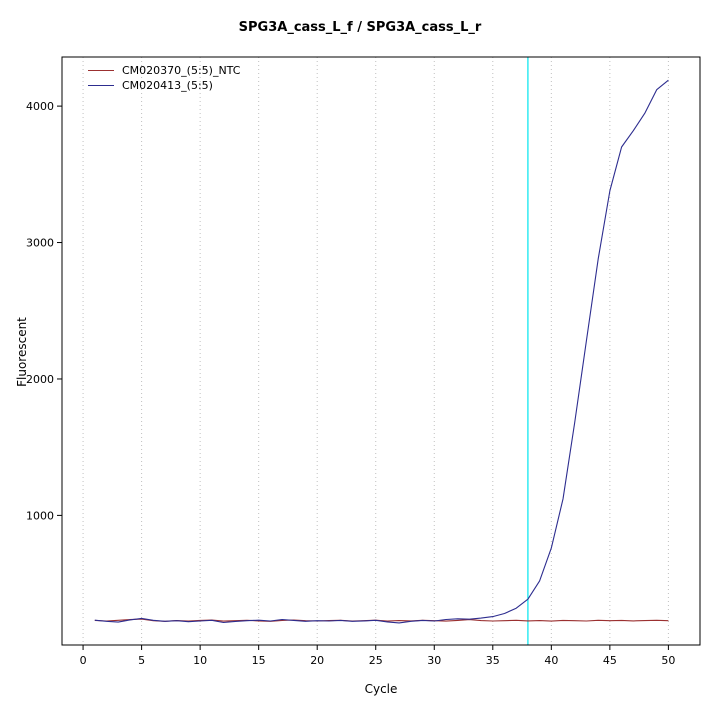 This screenshot has height=720, width=720. I want to click on chart-title: SPG3A_cass_L_f / SPG3A_cass_L_r, so click(360, 27).